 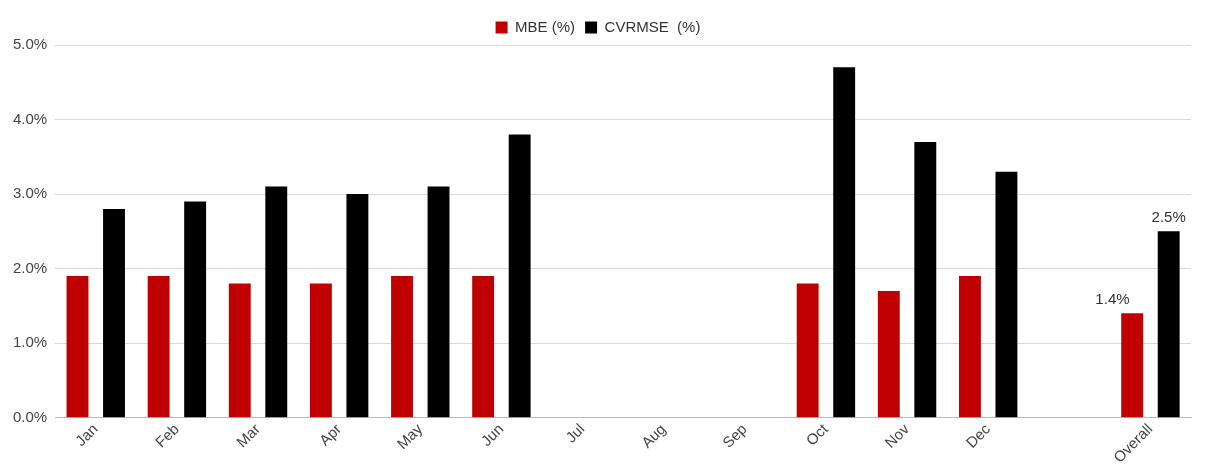 I want to click on legend-label: CVRMSE (%), so click(x=652, y=26).